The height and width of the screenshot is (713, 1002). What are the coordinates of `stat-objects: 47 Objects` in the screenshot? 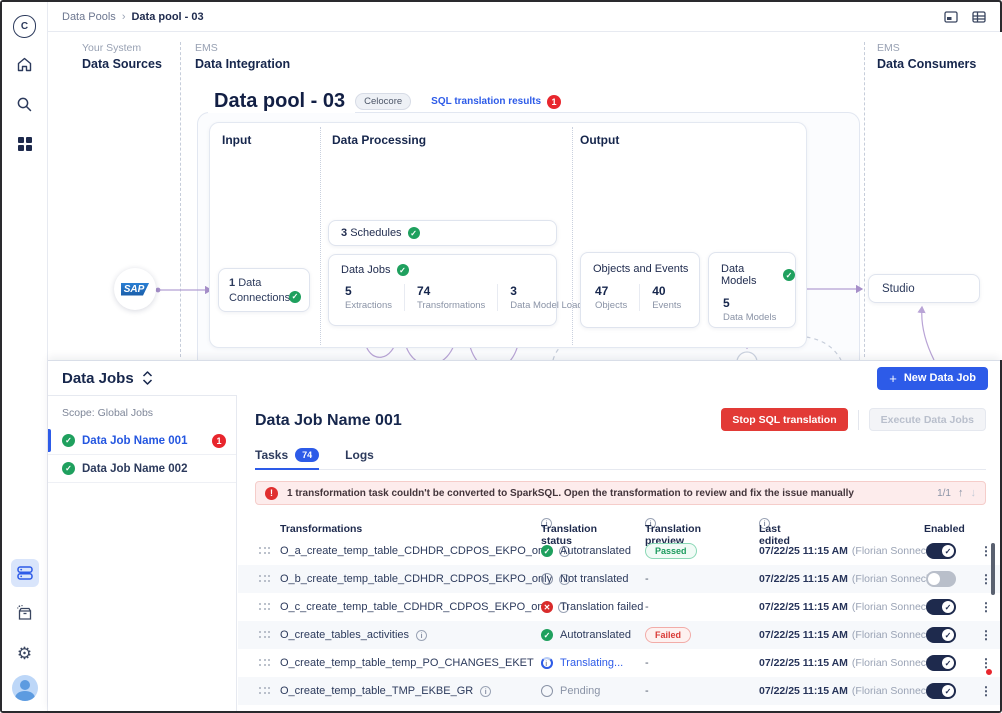 It's located at (617, 297).